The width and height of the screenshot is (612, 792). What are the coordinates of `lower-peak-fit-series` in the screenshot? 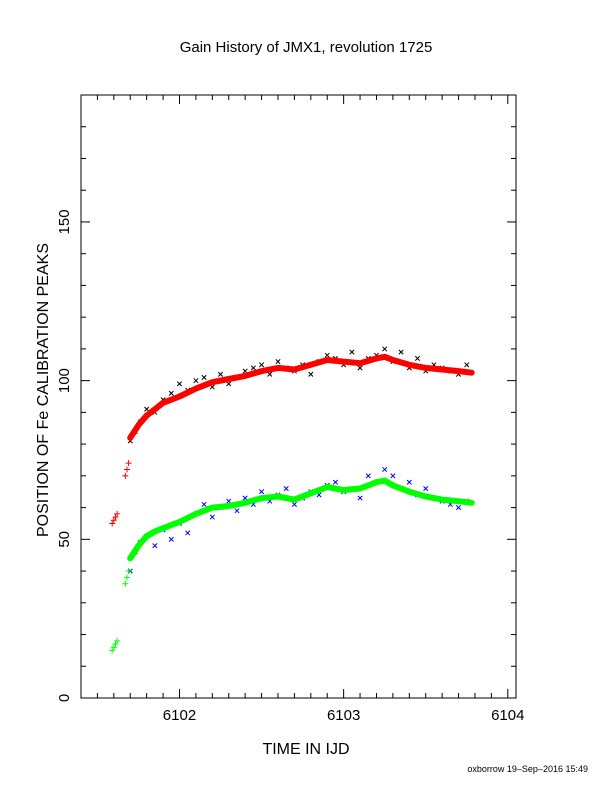 It's located at (301, 519).